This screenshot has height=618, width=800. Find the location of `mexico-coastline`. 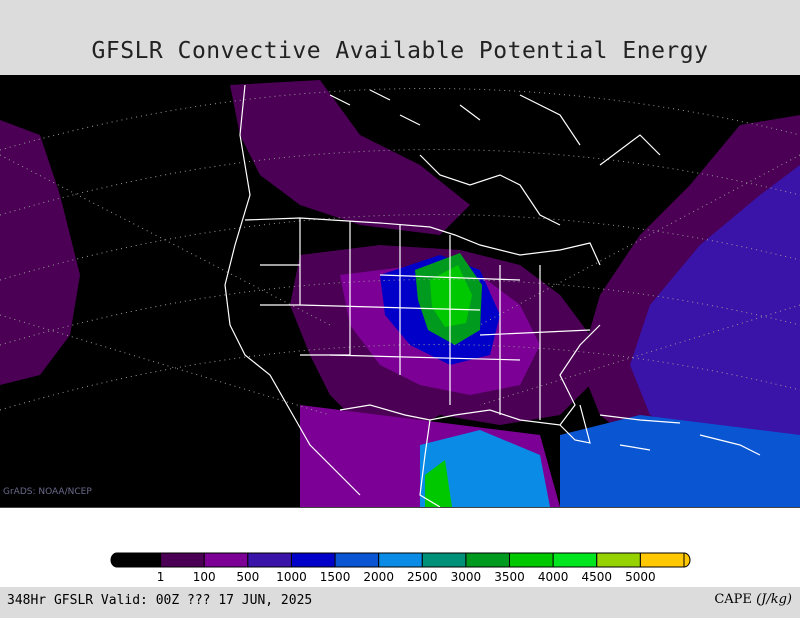

mexico-coastline is located at coordinates (430, 463).